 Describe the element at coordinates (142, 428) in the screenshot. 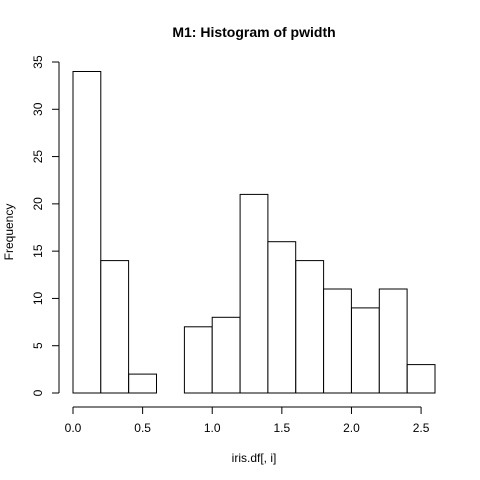

I see `x-tick-label-1: 0.5` at that location.